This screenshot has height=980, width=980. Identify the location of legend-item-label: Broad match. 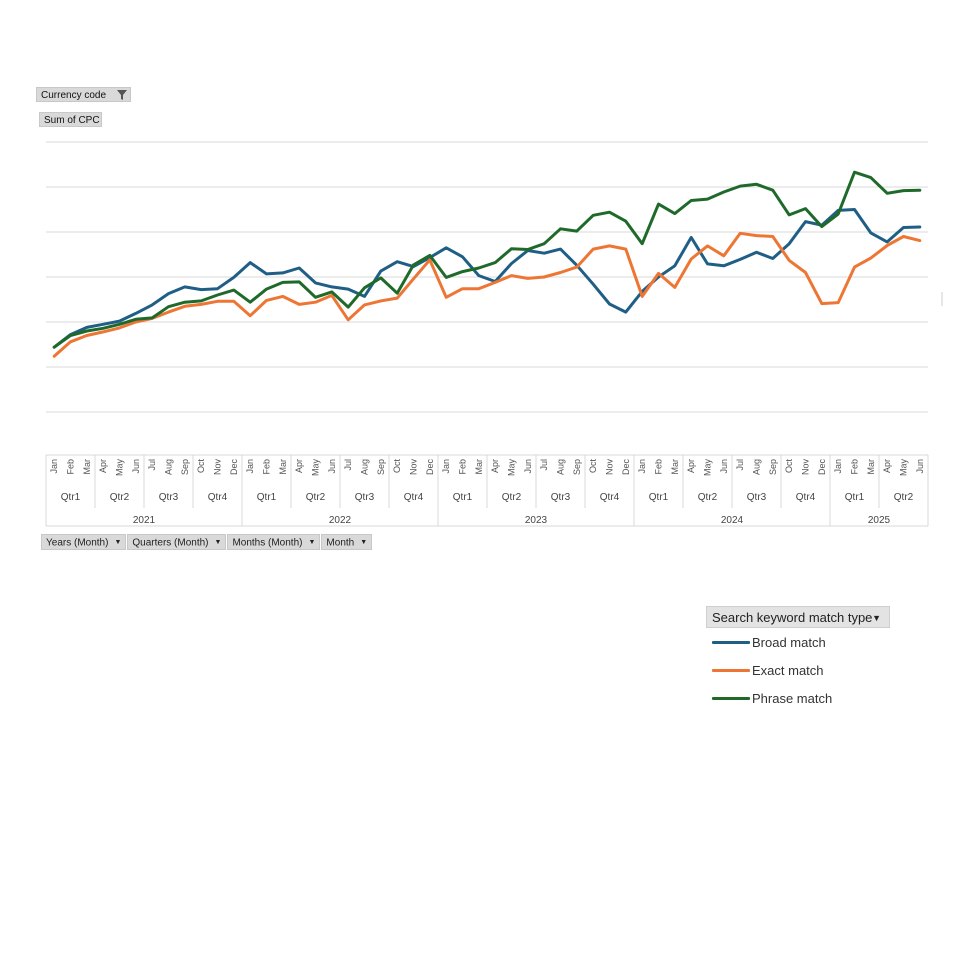
(789, 642).